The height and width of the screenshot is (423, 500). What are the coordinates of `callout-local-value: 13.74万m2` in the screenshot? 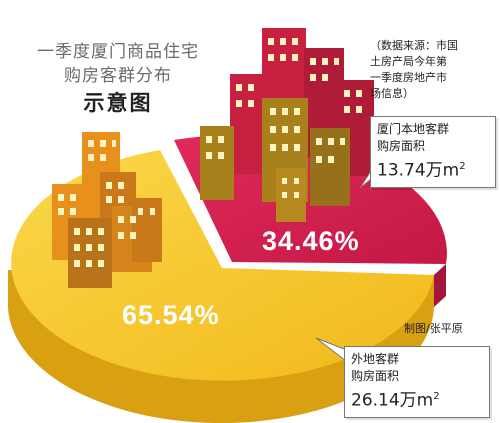 It's located at (421, 170).